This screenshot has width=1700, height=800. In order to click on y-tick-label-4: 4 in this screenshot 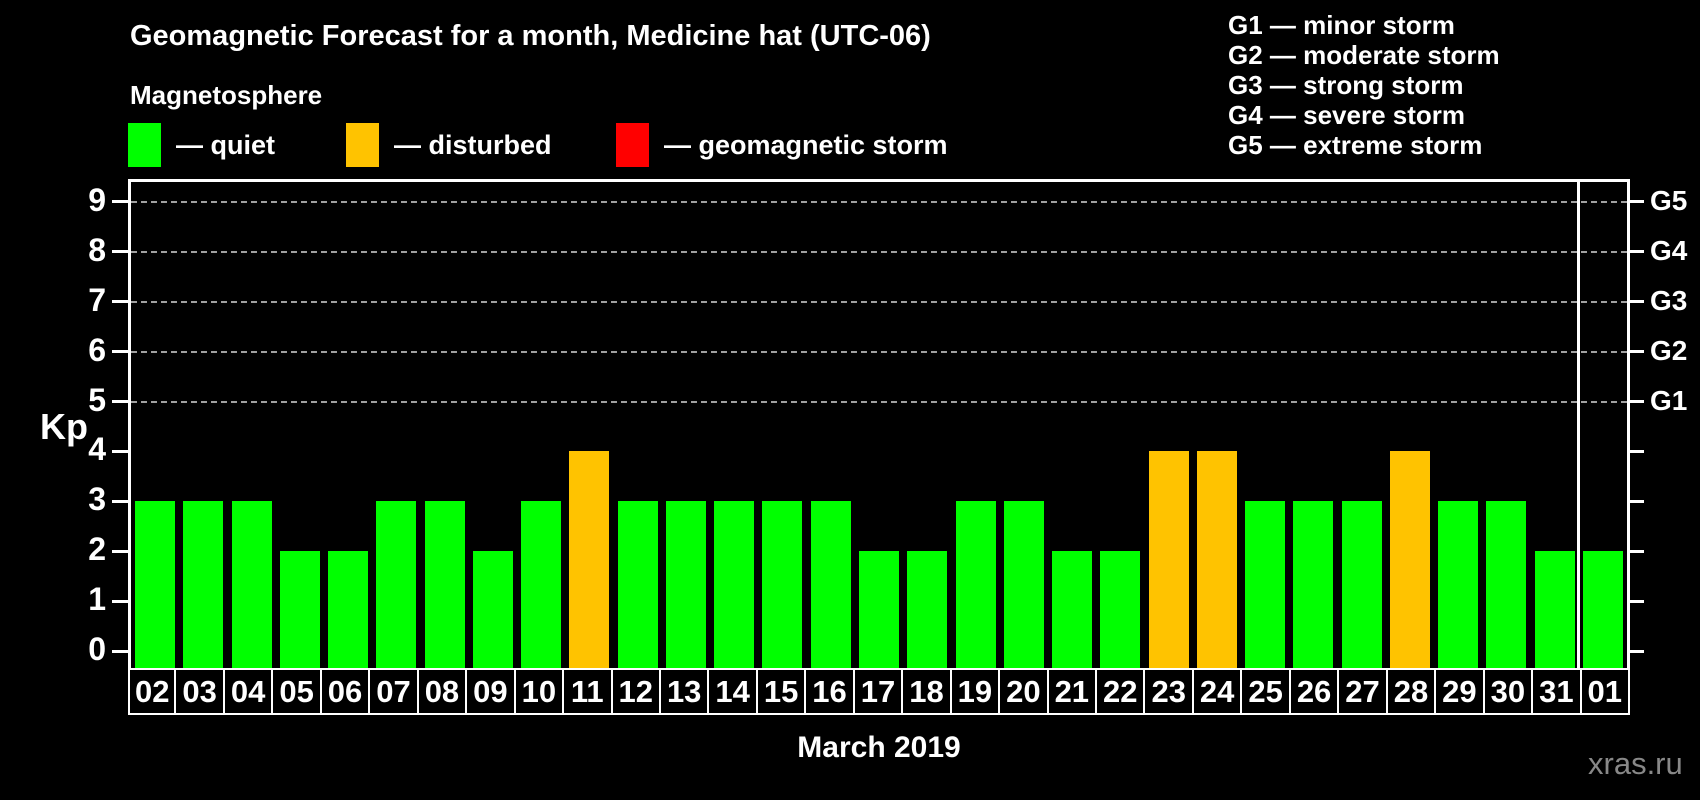, I will do `click(97, 449)`.